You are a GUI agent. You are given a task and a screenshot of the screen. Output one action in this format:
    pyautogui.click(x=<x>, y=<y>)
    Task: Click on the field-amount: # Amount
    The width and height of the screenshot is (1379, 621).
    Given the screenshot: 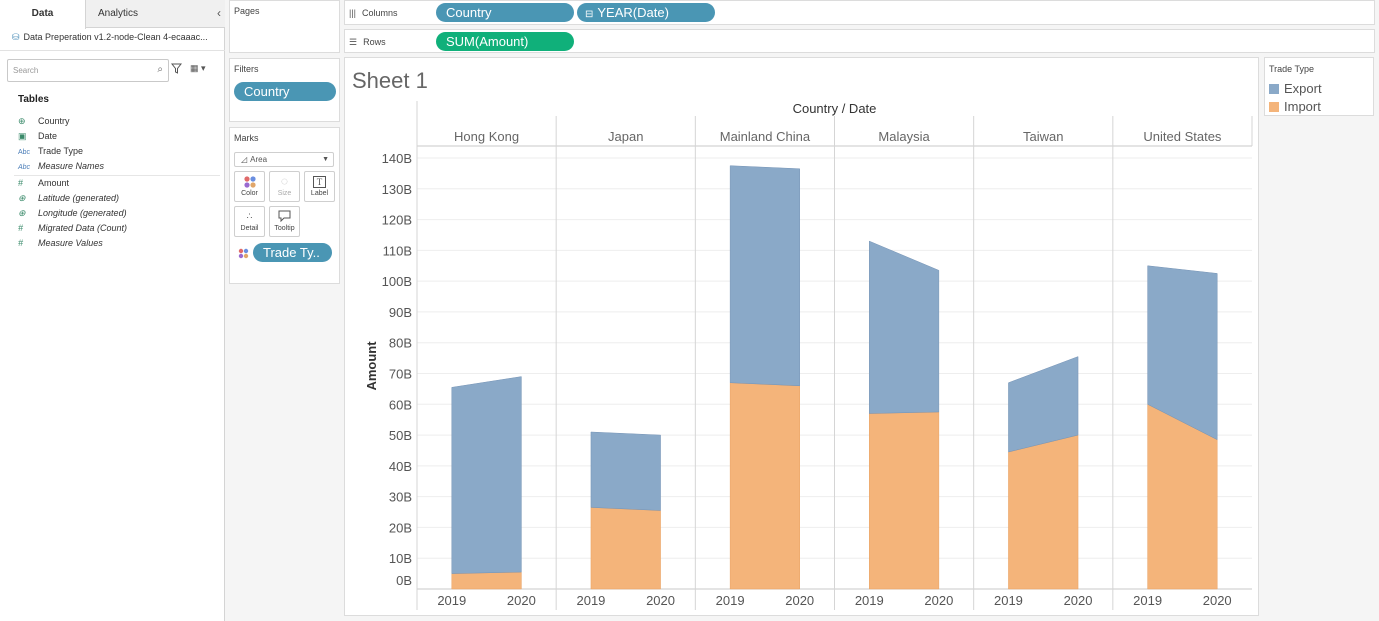 What is the action you would take?
    pyautogui.click(x=43, y=183)
    